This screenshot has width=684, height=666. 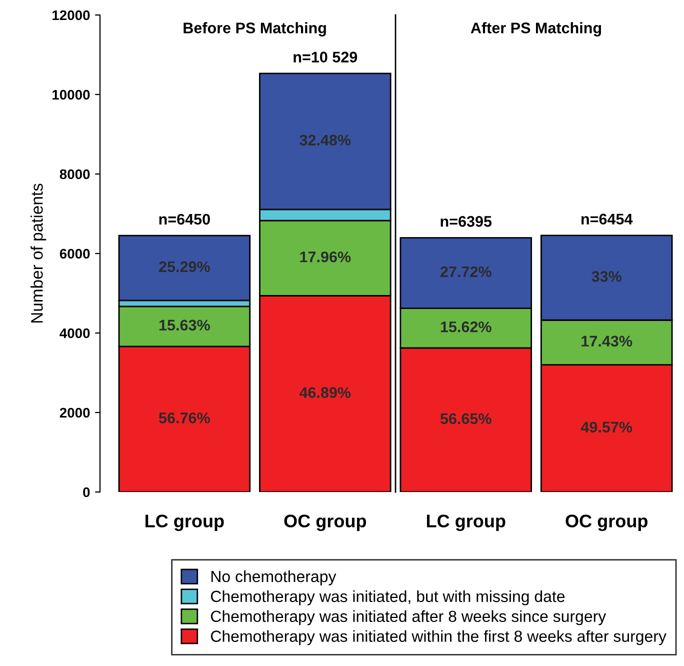 I want to click on y-tick-label: 2000, so click(x=75, y=413).